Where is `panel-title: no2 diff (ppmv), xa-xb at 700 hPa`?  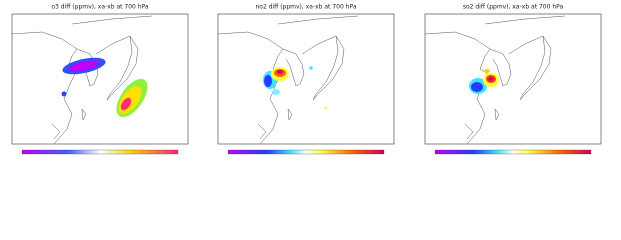 panel-title: no2 diff (ppmv), xa-xb at 700 hPa is located at coordinates (305, 7).